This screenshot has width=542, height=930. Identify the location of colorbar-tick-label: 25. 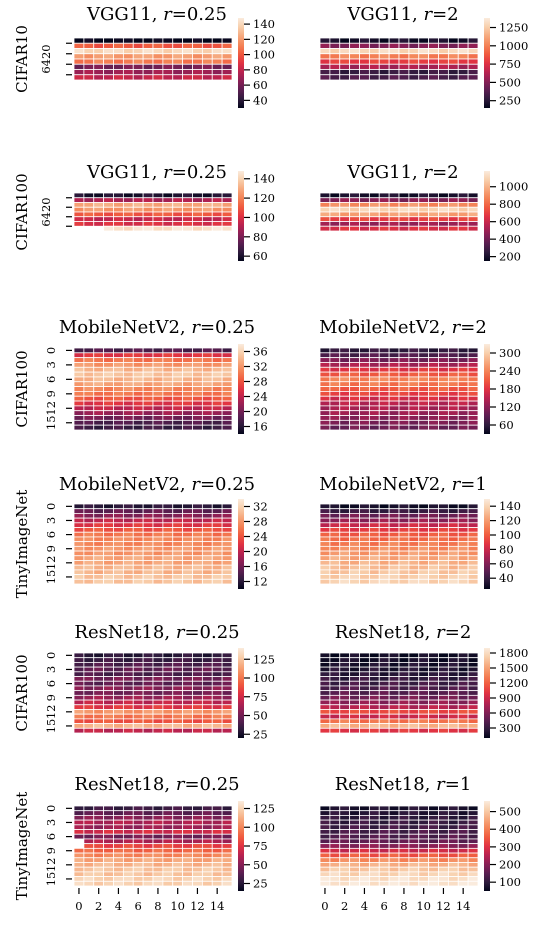
(260, 884).